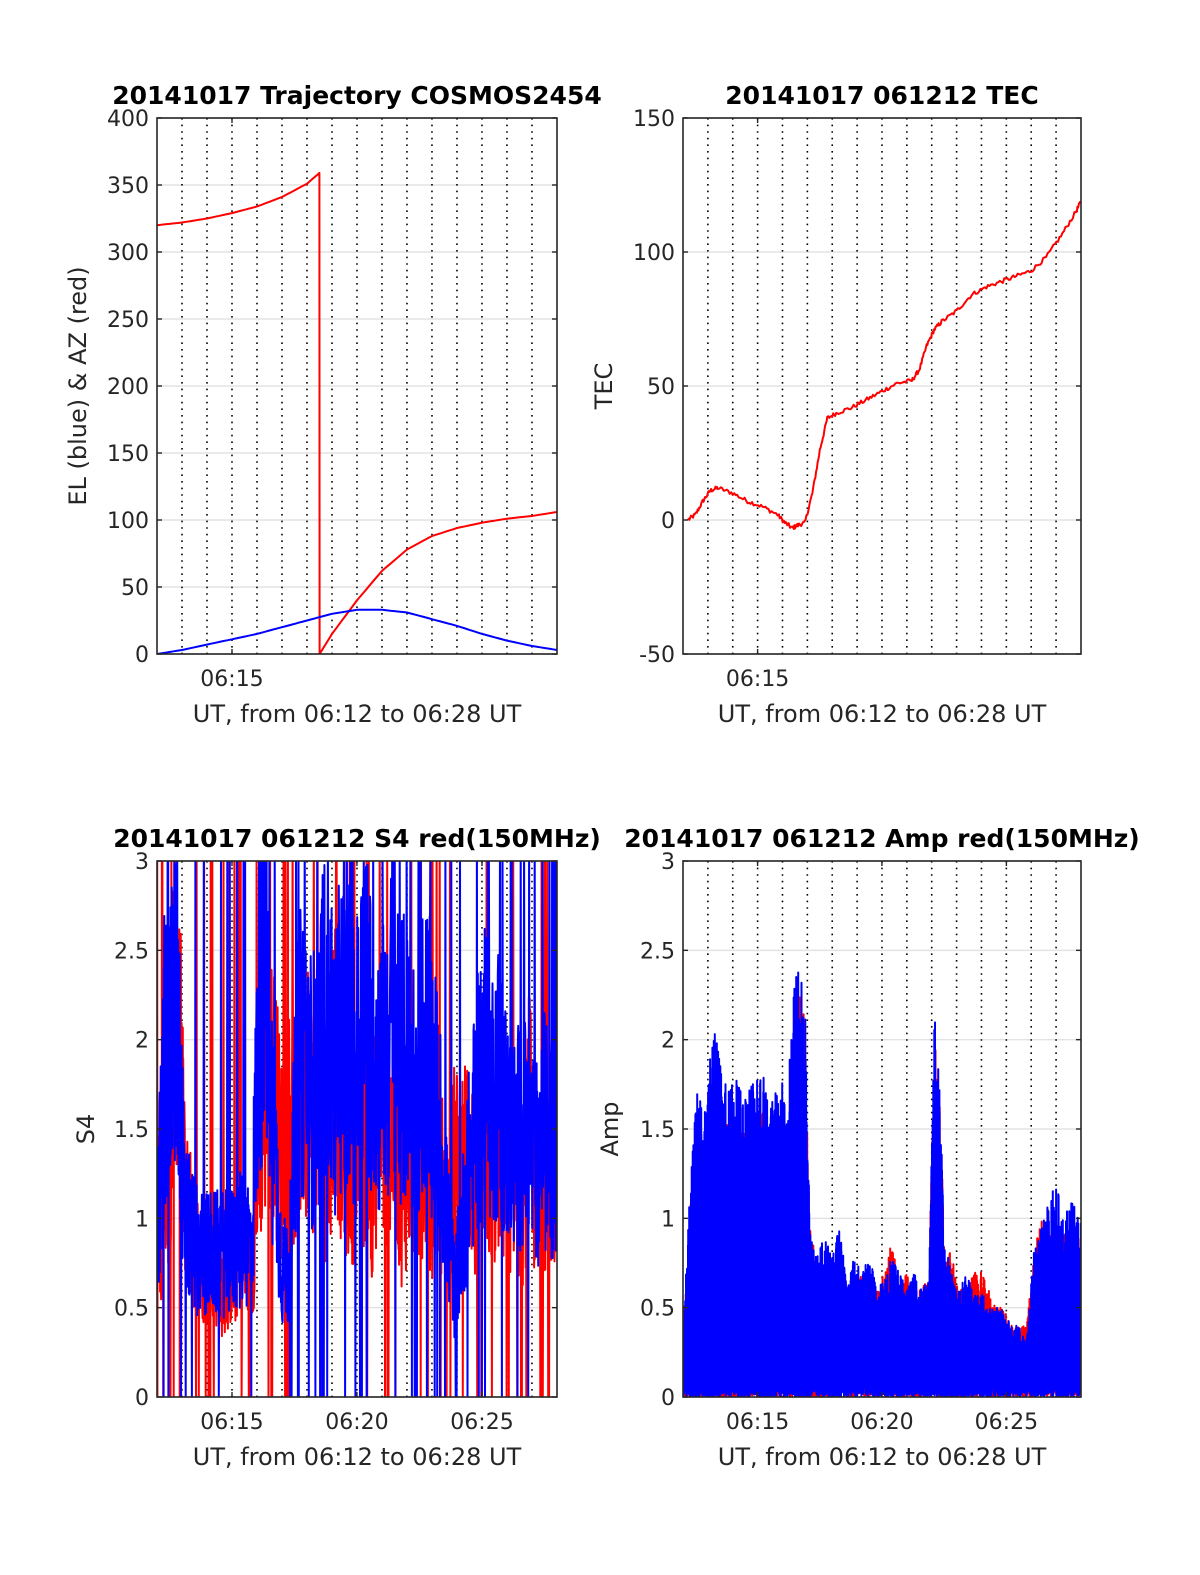 The image size is (1200, 1575). What do you see at coordinates (357, 95) in the screenshot?
I see `chart-title: 20141017 Trajectory COSMOS2454` at bounding box center [357, 95].